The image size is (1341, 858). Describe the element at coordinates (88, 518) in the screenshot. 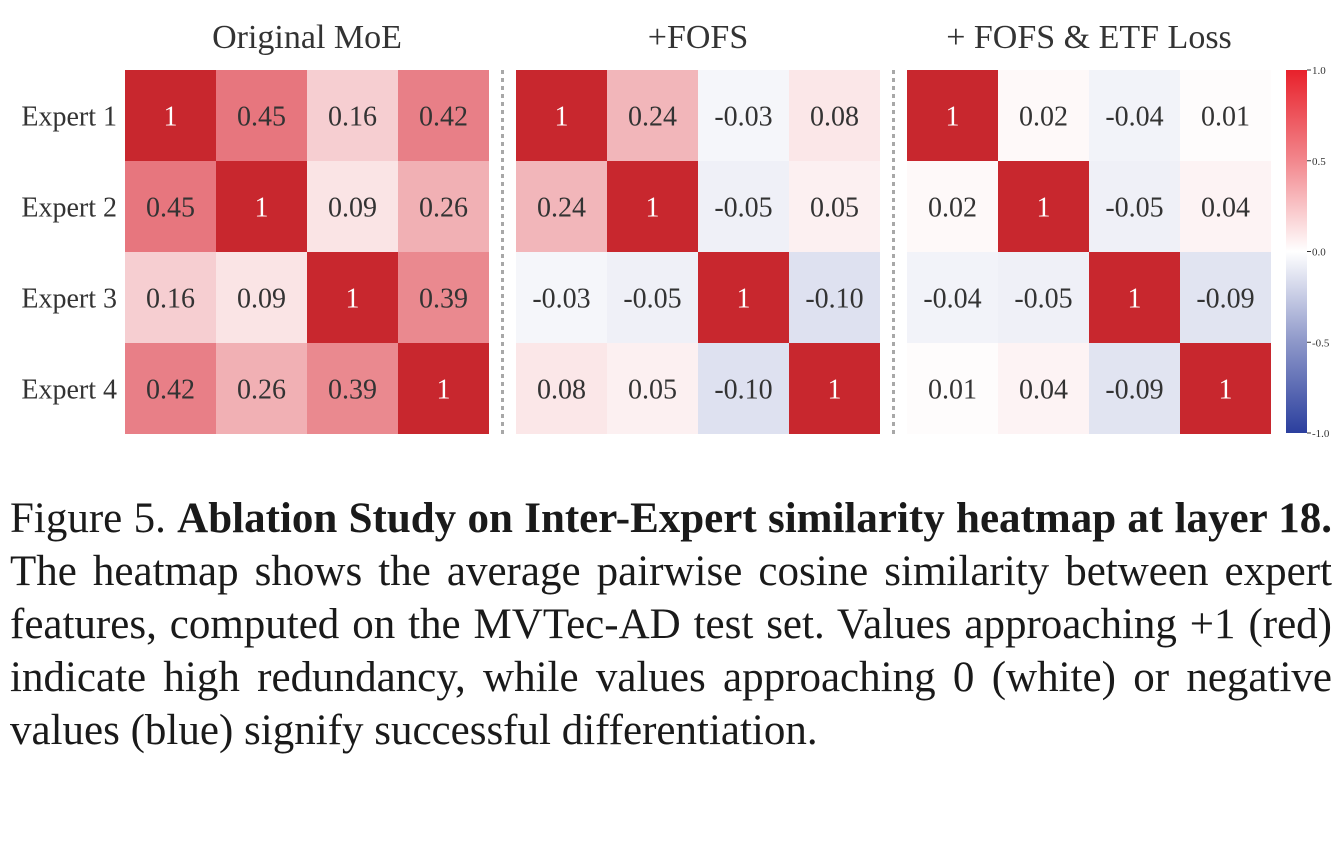

I see `caption-label: Figure 5.` at that location.